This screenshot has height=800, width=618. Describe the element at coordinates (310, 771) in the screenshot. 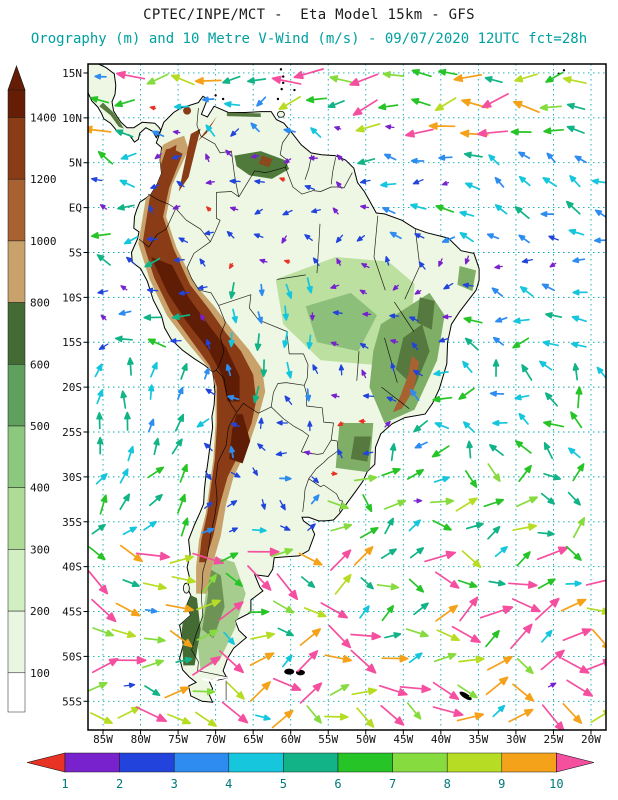

I see `wind-colorbar: 1 2 3 4 5 6 7 8 9 10` at that location.